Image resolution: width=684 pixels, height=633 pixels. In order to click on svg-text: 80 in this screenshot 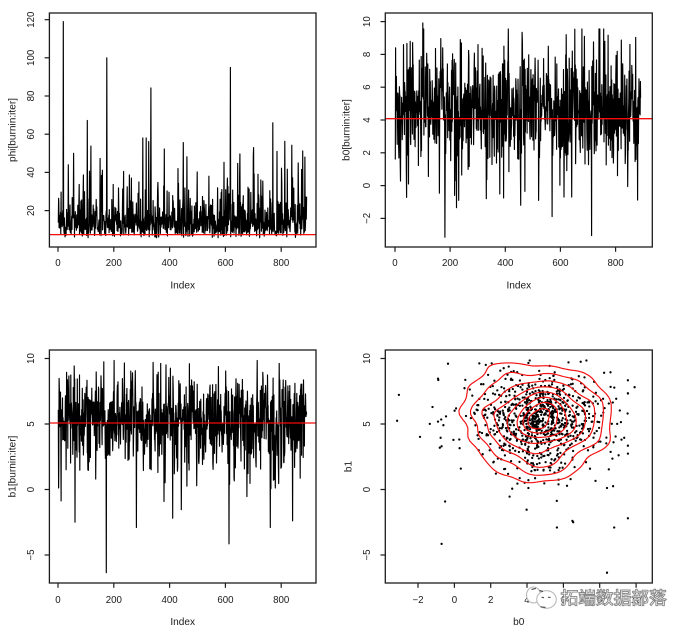, I will do `click(31, 95)`.